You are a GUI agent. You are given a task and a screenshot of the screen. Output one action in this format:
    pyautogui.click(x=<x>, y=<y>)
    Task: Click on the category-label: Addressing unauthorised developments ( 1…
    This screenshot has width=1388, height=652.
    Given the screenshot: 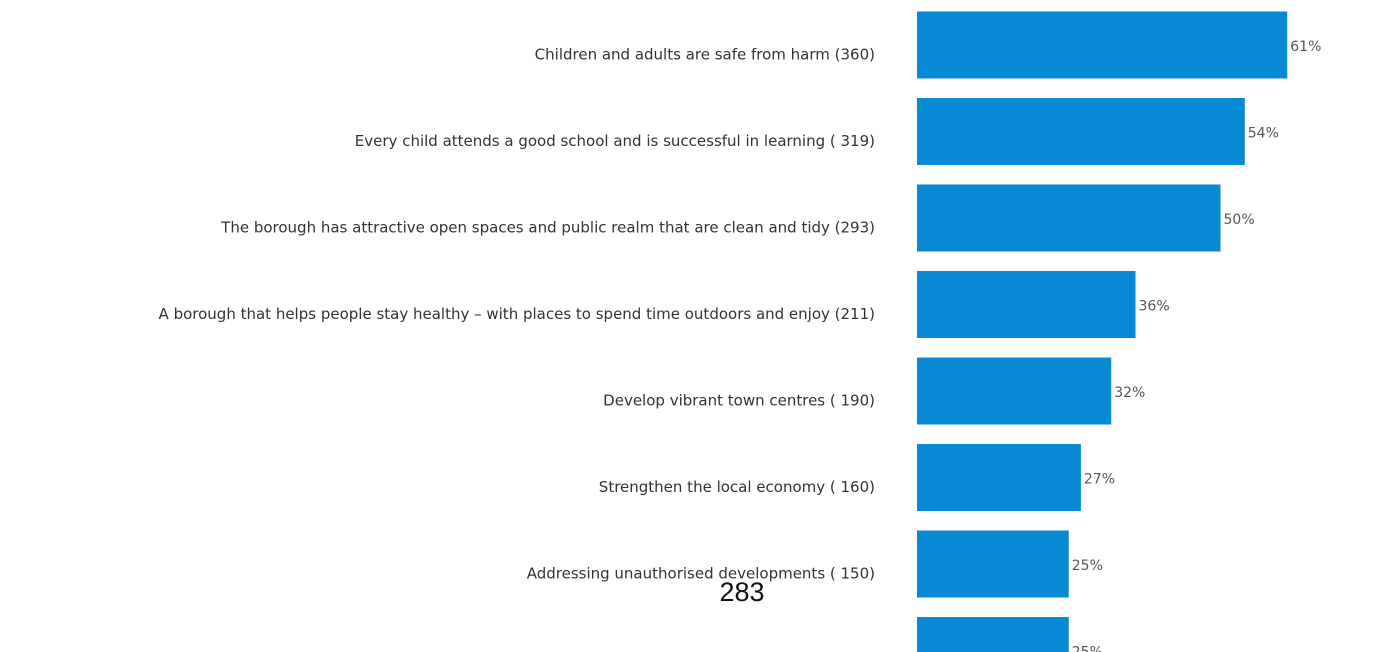 What is the action you would take?
    pyautogui.click(x=701, y=574)
    